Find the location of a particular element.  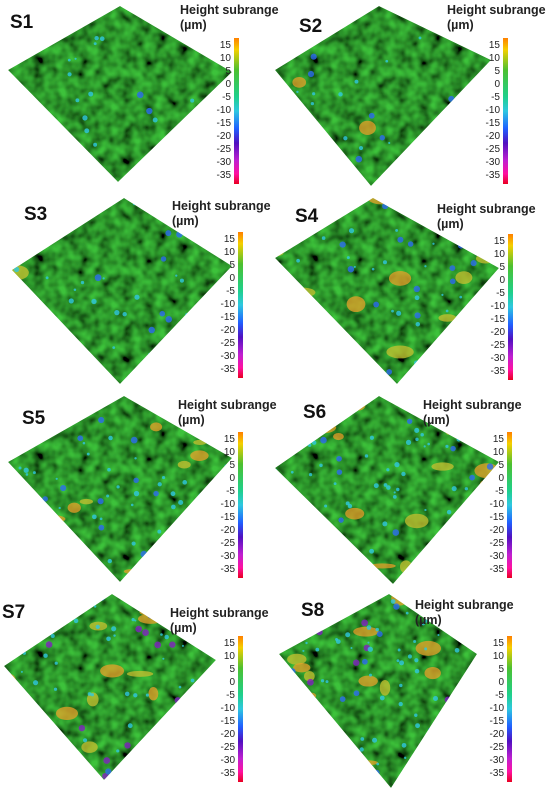

colorbar-tick-label: 5 is located at coordinates (501, 669).